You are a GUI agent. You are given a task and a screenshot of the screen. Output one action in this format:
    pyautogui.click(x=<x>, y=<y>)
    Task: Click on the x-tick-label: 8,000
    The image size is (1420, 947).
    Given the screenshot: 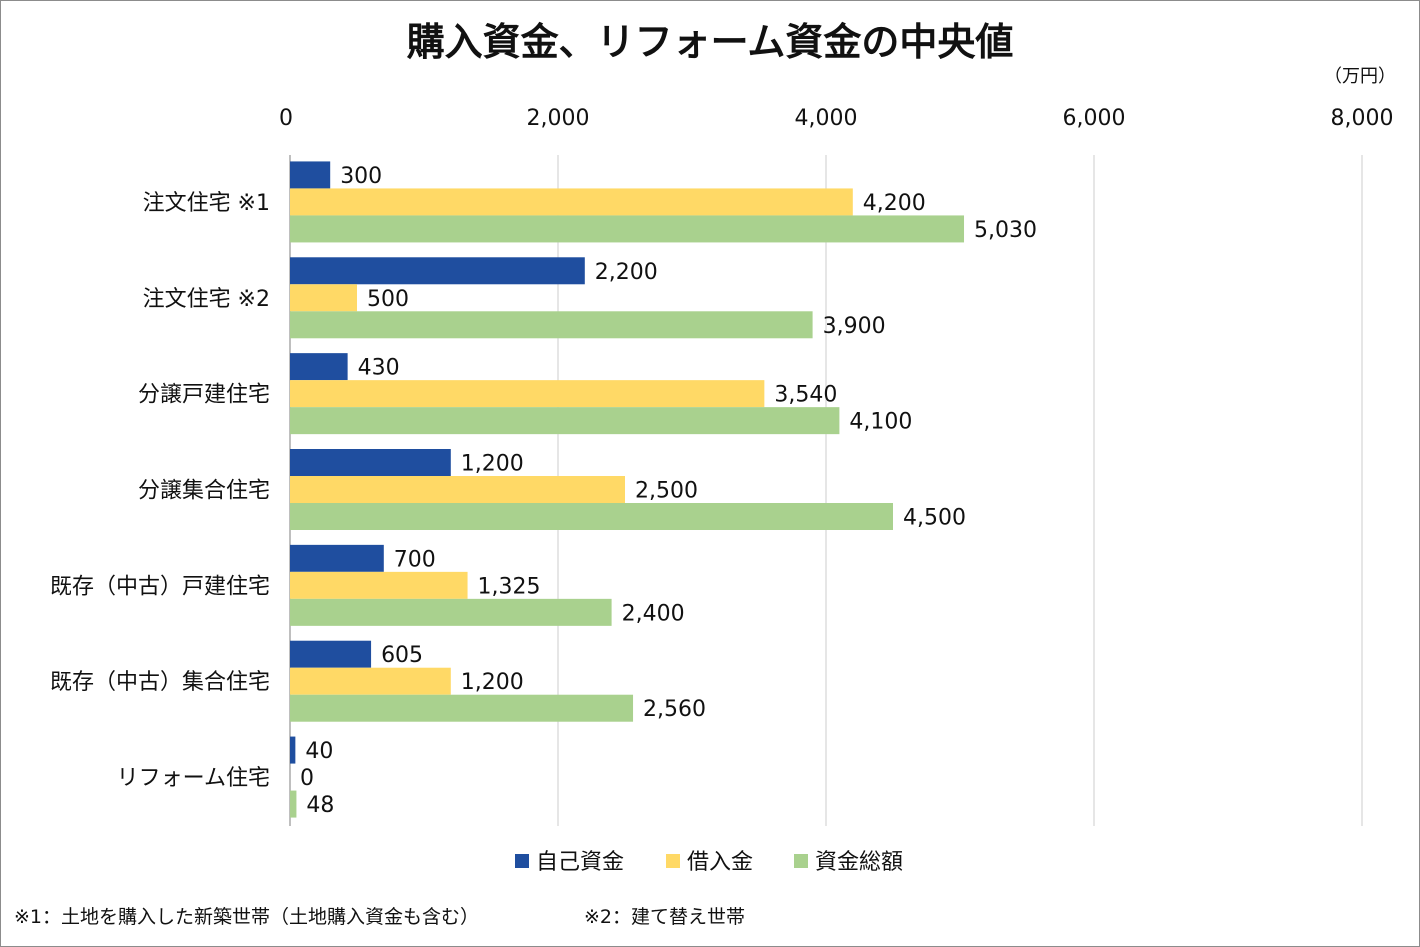 What is the action you would take?
    pyautogui.click(x=1362, y=118)
    